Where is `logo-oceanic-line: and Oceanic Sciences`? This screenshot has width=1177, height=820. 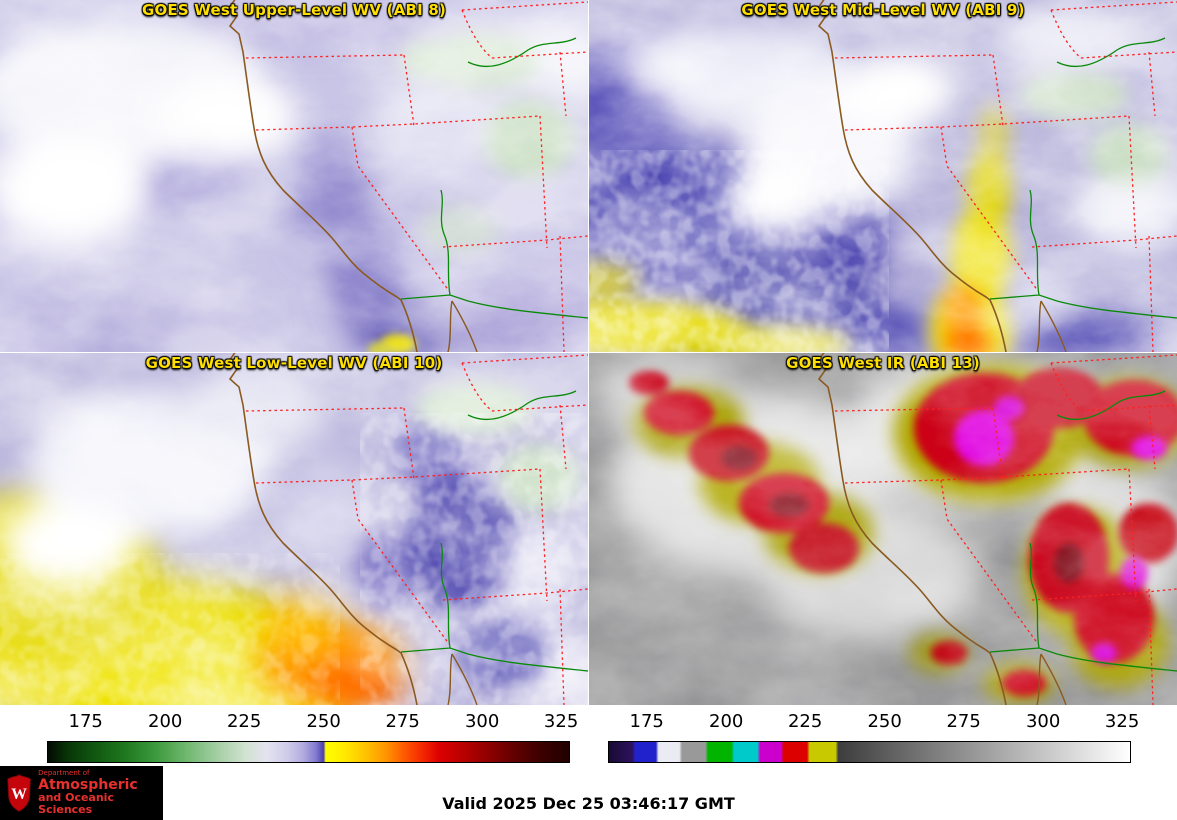
logo-oceanic-line: and Oceanic Sciences is located at coordinates (76, 804).